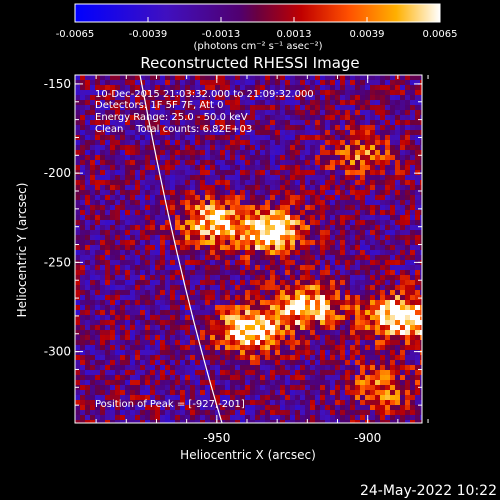 The height and width of the screenshot is (500, 500). What do you see at coordinates (367, 34) in the screenshot?
I see `colorbar-tick-label: 0.0039` at bounding box center [367, 34].